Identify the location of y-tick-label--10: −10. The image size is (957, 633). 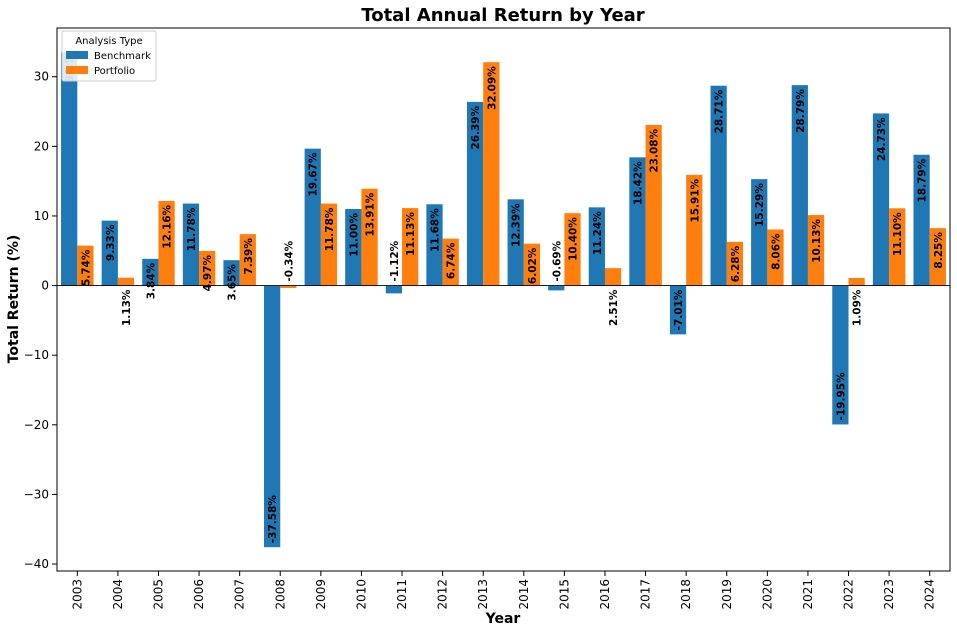
(36, 355).